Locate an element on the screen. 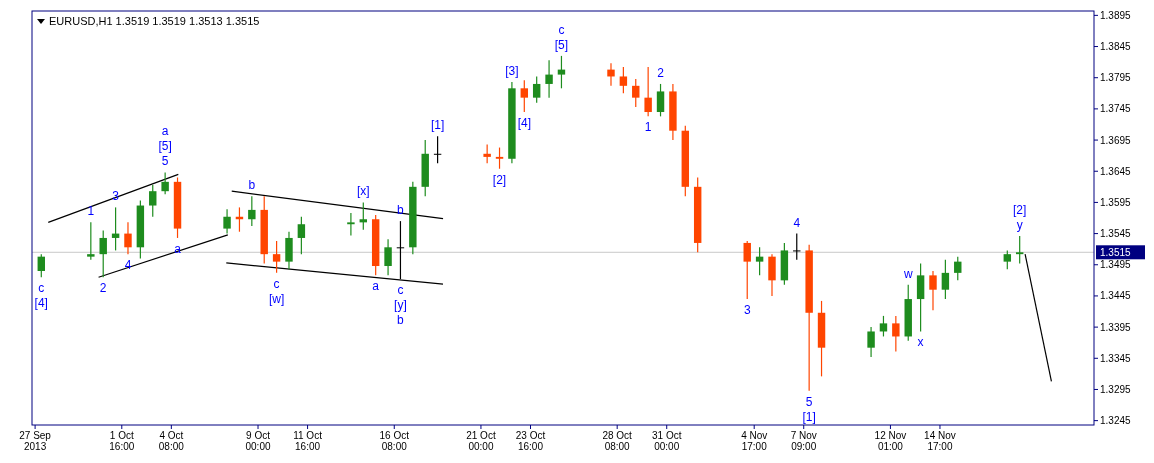 The width and height of the screenshot is (1154, 463). annotation: [x] is located at coordinates (363, 191).